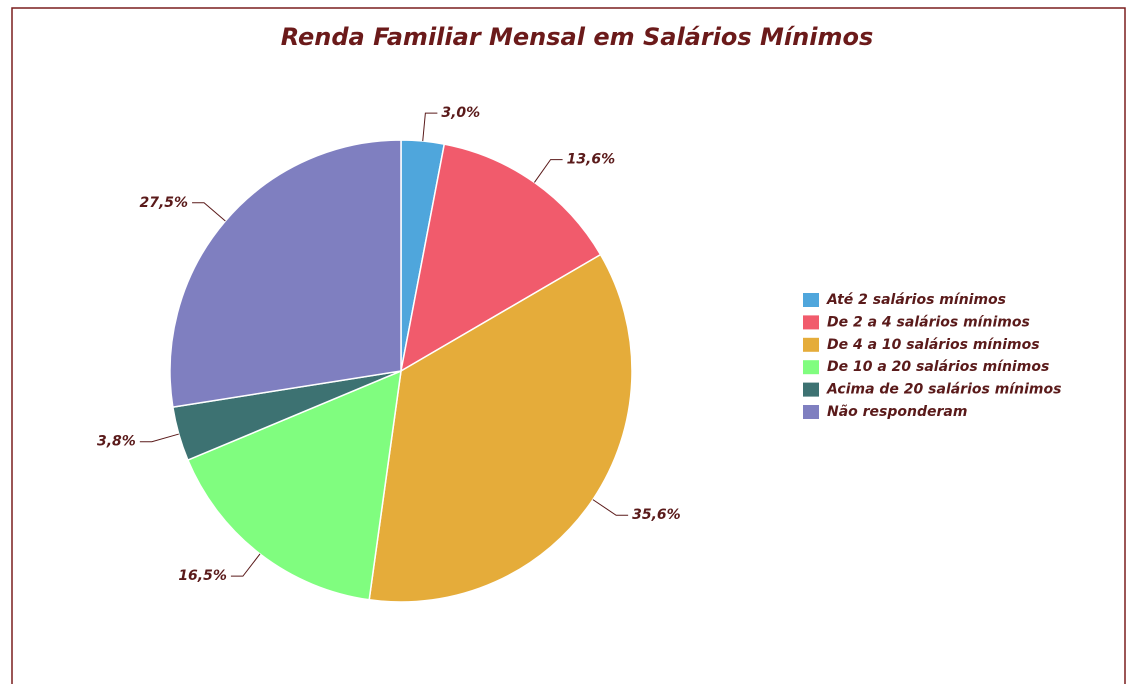 This screenshot has height=688, width=1133. Describe the element at coordinates (938, 367) in the screenshot. I see `legend-label: De 10 a 20 salários mínimos` at that location.